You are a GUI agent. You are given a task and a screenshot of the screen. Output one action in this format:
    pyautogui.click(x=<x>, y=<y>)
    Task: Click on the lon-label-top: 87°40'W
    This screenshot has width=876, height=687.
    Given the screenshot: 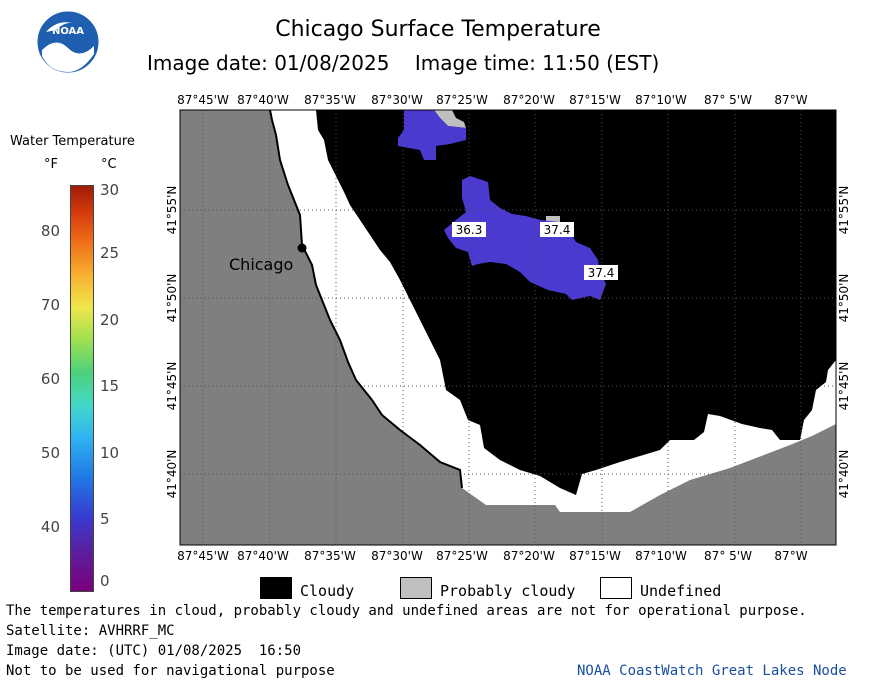 What is the action you would take?
    pyautogui.click(x=263, y=100)
    